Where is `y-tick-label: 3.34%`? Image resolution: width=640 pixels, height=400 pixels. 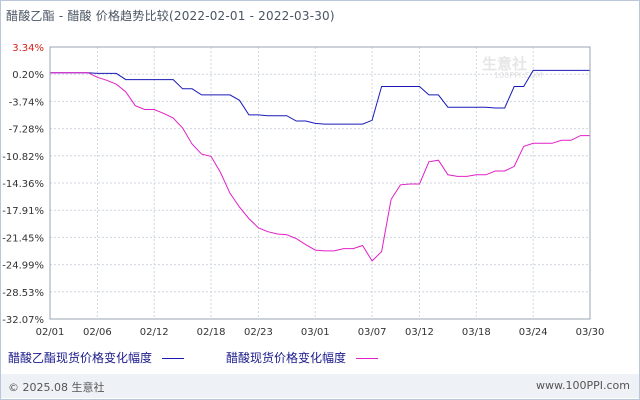 y-tick-label: 3.34% is located at coordinates (28, 48).